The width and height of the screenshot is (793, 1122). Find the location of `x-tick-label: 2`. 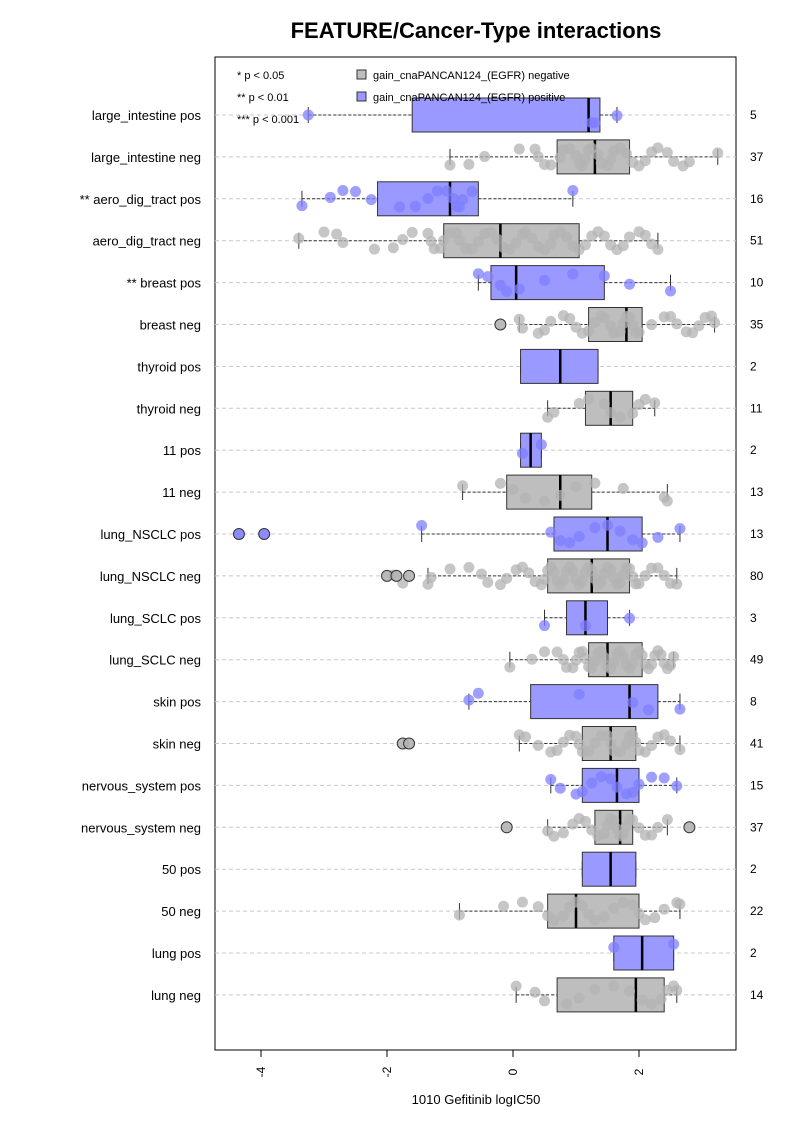

x-tick-label: 2 is located at coordinates (639, 1071).